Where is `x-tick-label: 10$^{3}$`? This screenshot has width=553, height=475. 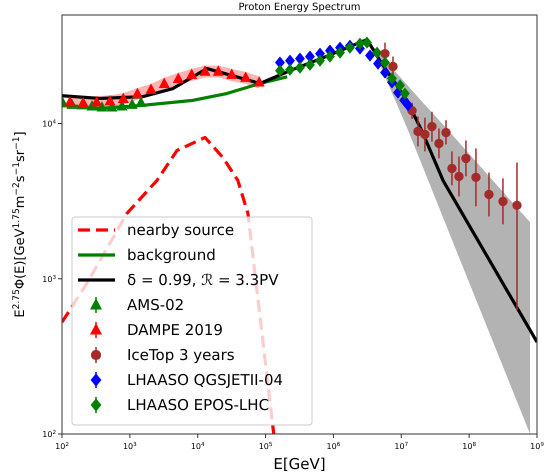
x-tick-label: 10$^{3}$ is located at coordinates (130, 446).